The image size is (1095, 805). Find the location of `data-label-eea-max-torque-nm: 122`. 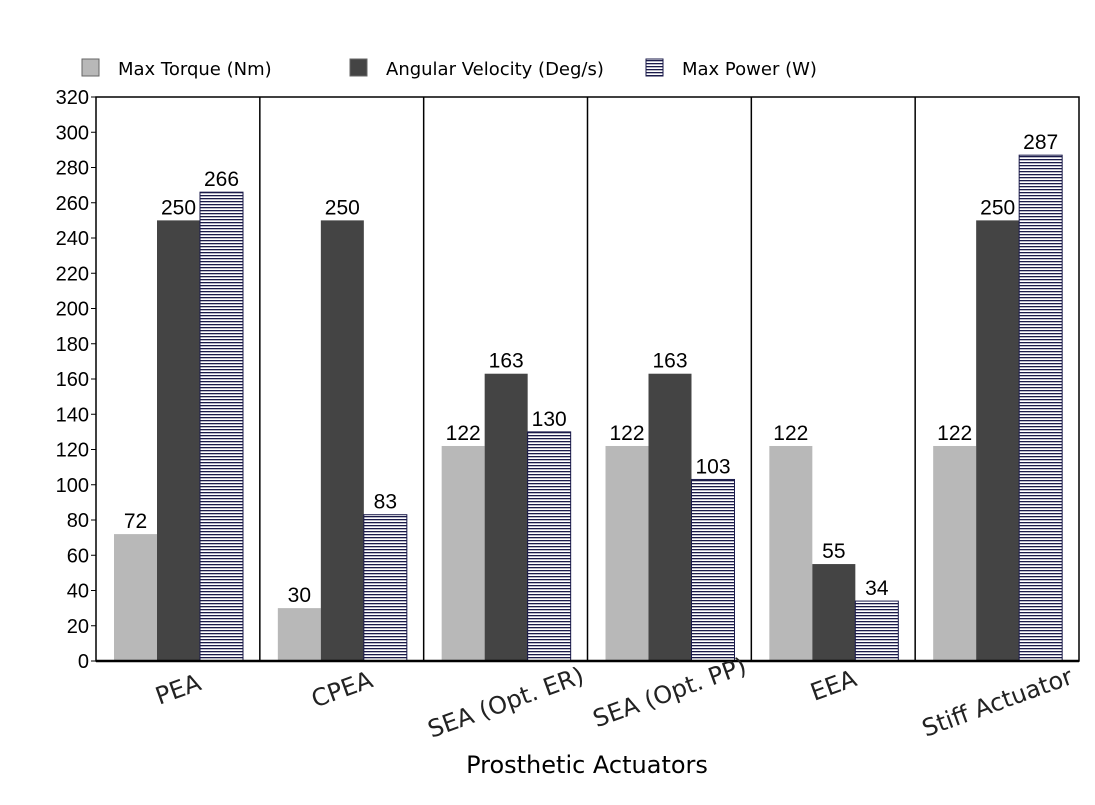

data-label-eea-max-torque-nm: 122 is located at coordinates (790, 433).